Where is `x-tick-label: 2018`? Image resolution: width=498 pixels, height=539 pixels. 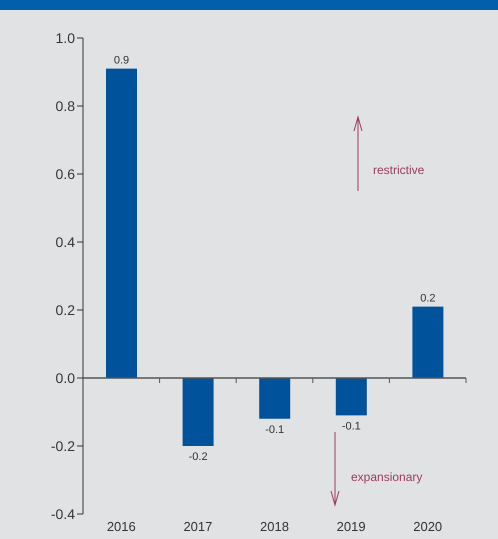 x-tick-label: 2018 is located at coordinates (274, 526).